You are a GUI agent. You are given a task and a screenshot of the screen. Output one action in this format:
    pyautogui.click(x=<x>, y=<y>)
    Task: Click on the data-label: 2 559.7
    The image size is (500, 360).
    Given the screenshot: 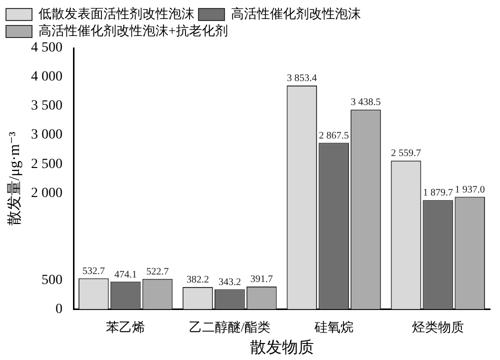 What is the action you would take?
    pyautogui.click(x=406, y=154)
    